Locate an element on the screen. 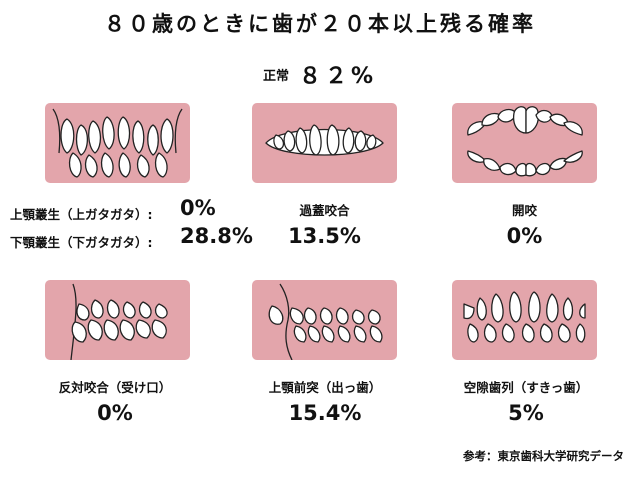  label-lower-crowding: 下顎叢生（下ガタガタ）: is located at coordinates (81, 242).